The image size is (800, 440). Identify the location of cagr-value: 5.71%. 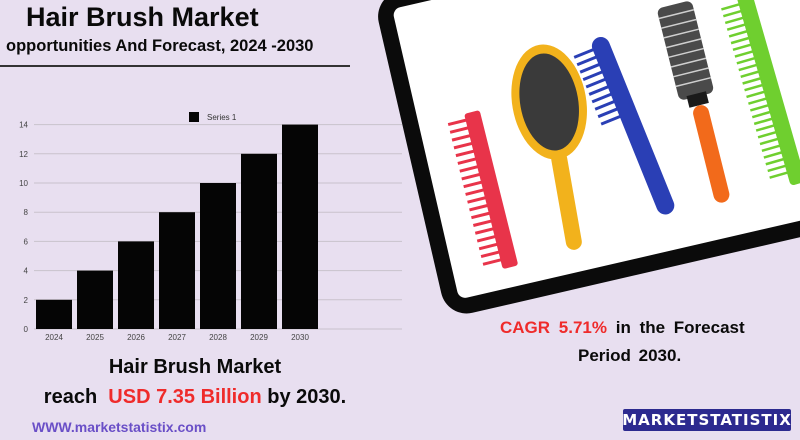
(582, 327).